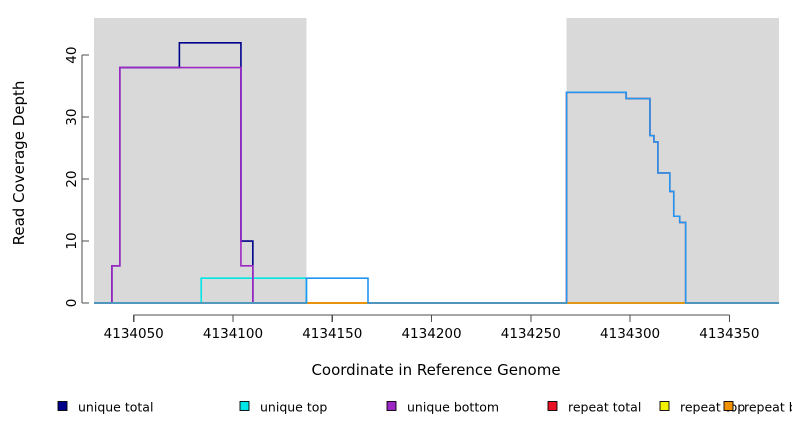 The height and width of the screenshot is (432, 792). I want to click on legend-swatch-repeat-total, so click(552, 406).